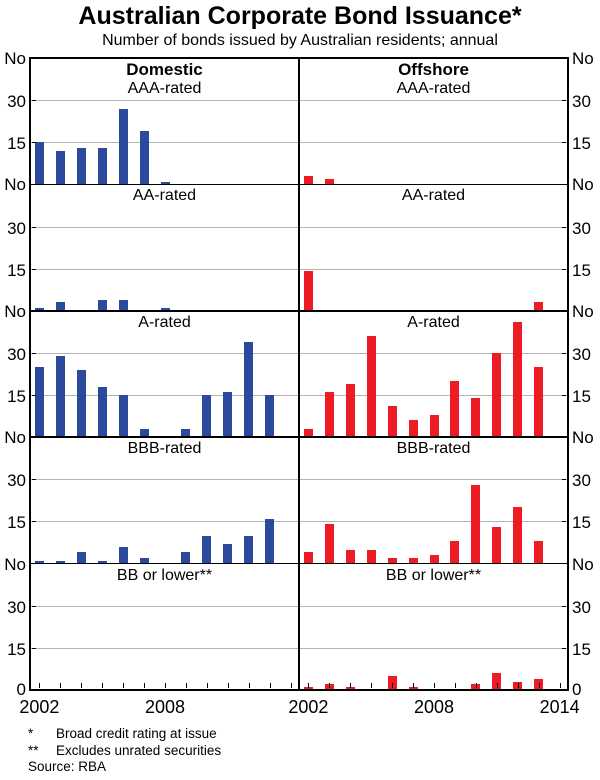 This screenshot has width=600, height=780. I want to click on x-axis-label: 2014, so click(559, 707).